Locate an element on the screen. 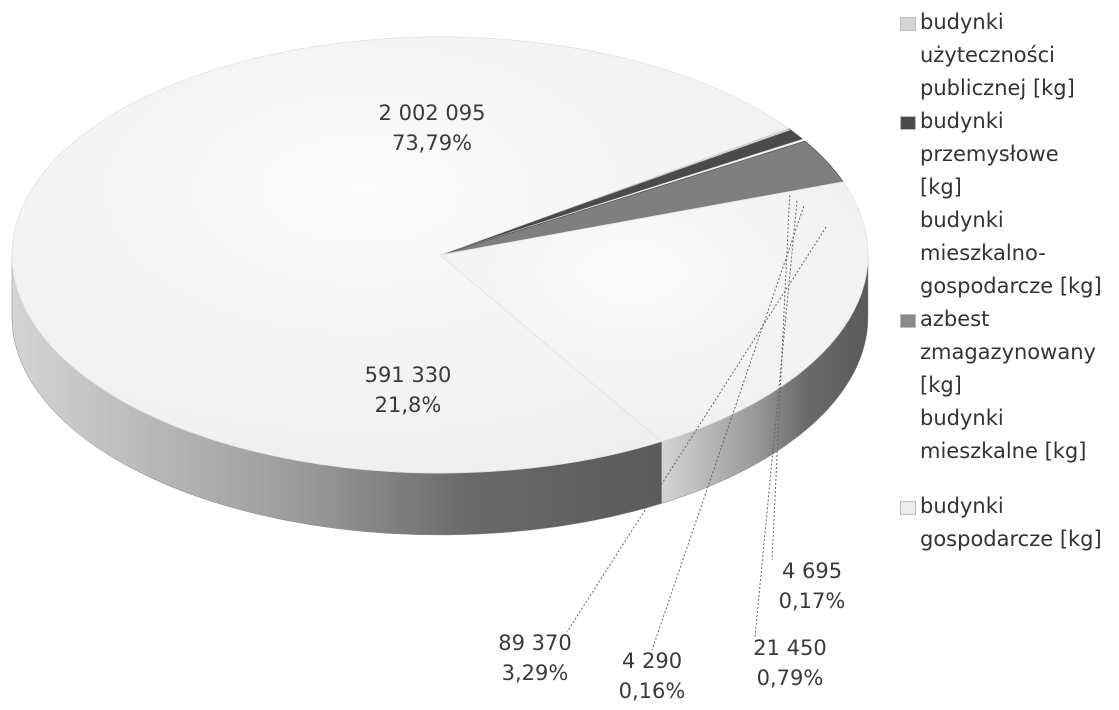 This screenshot has height=710, width=1119. data-label-percent: 0,16% is located at coordinates (652, 691).